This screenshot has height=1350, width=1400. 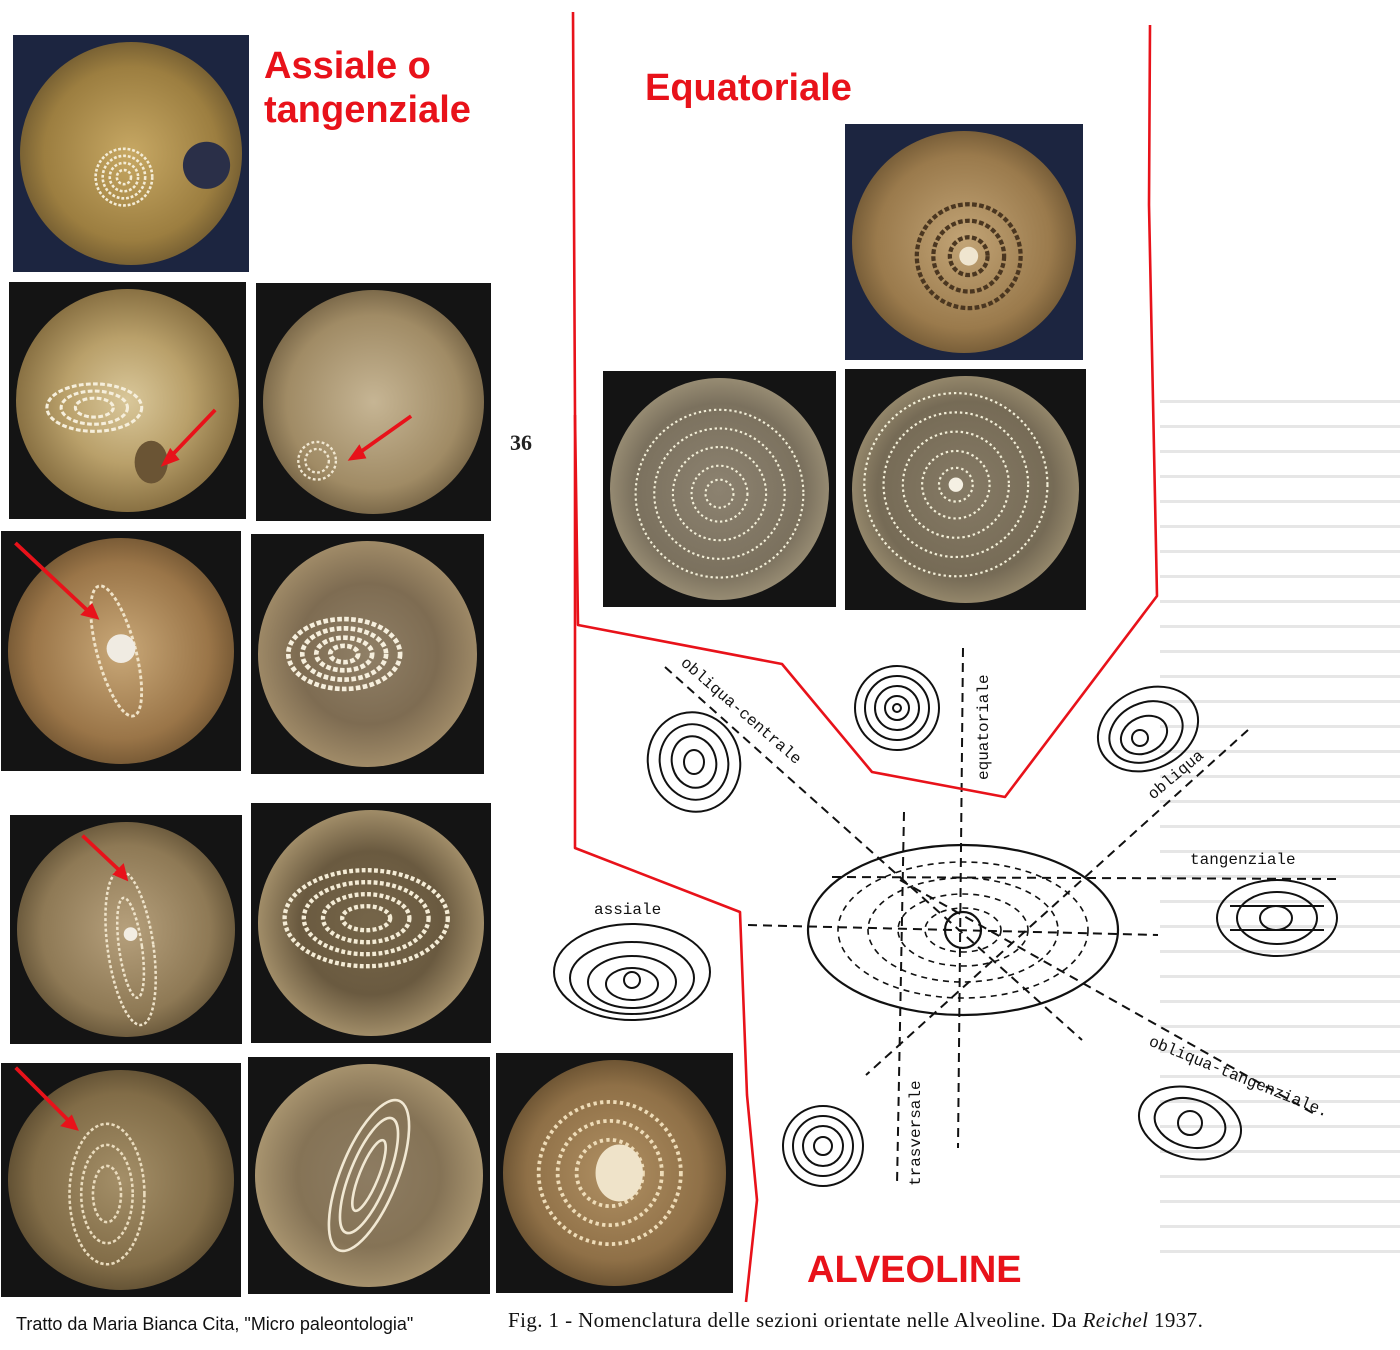 I want to click on sketch-oblique-tangential, so click(x=1190, y=1123).